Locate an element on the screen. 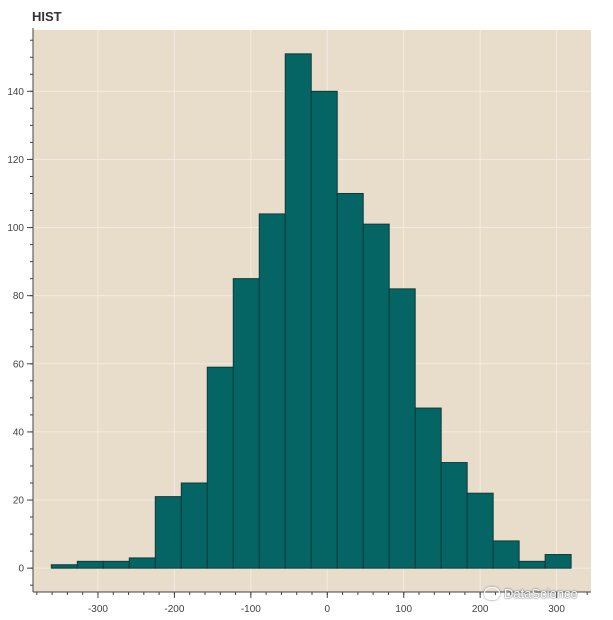  y-tick-label: 100 is located at coordinates (15, 228).